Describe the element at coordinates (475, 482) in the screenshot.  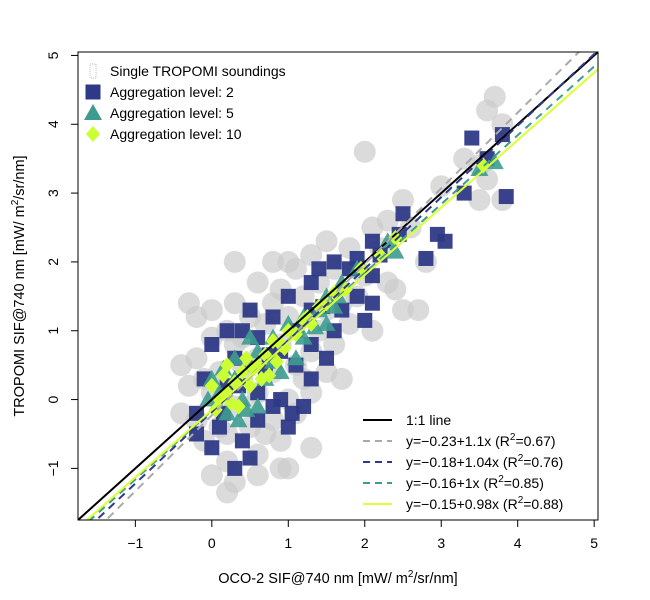
I see `legend-bottom-label-3: y=−0.16+1x (R2=0.85)` at that location.